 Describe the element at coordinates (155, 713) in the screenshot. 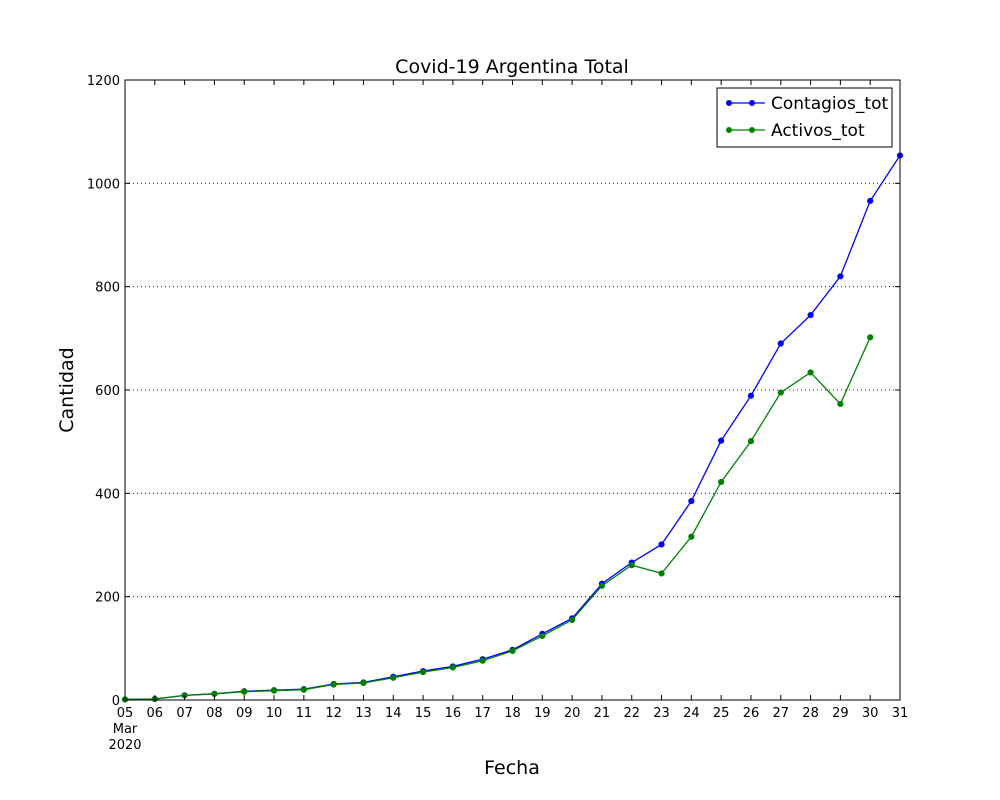

I see `x-tick-label: 06` at that location.